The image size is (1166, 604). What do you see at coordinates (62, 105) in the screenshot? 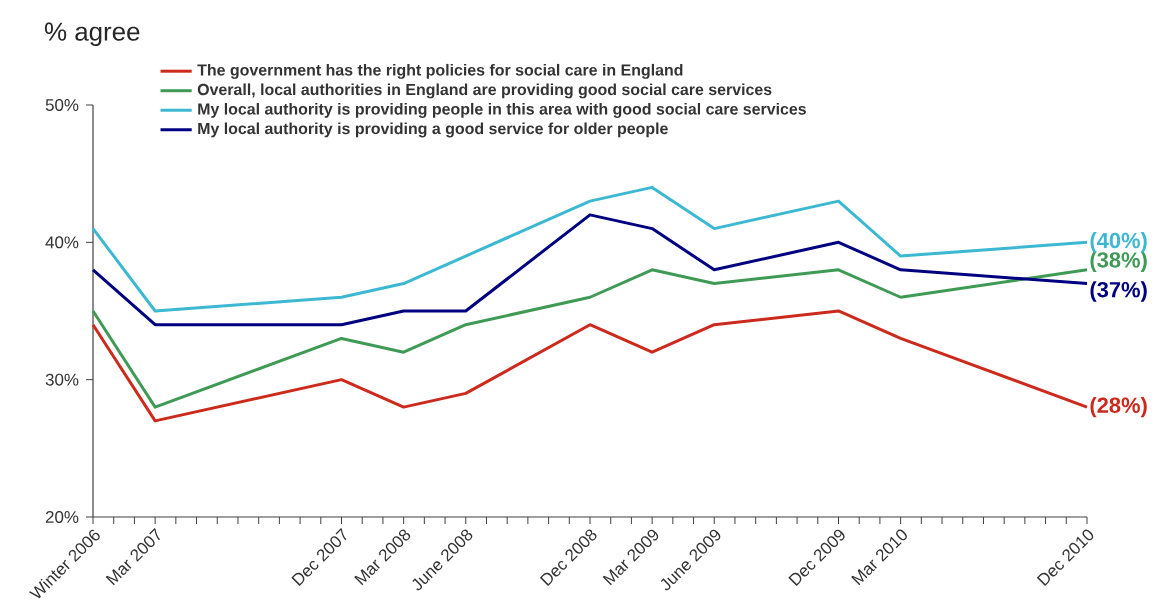
I see `y-tick-label: 50%` at bounding box center [62, 105].